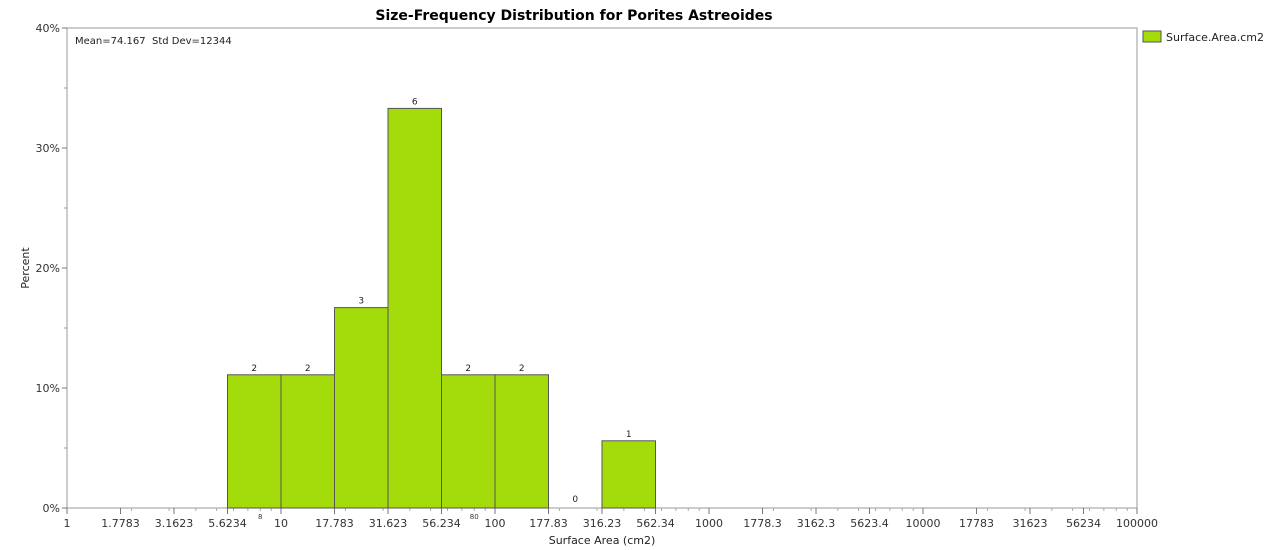 This screenshot has width=1280, height=550. Describe the element at coordinates (227, 523) in the screenshot. I see `x-tick-label: 5.6234` at that location.